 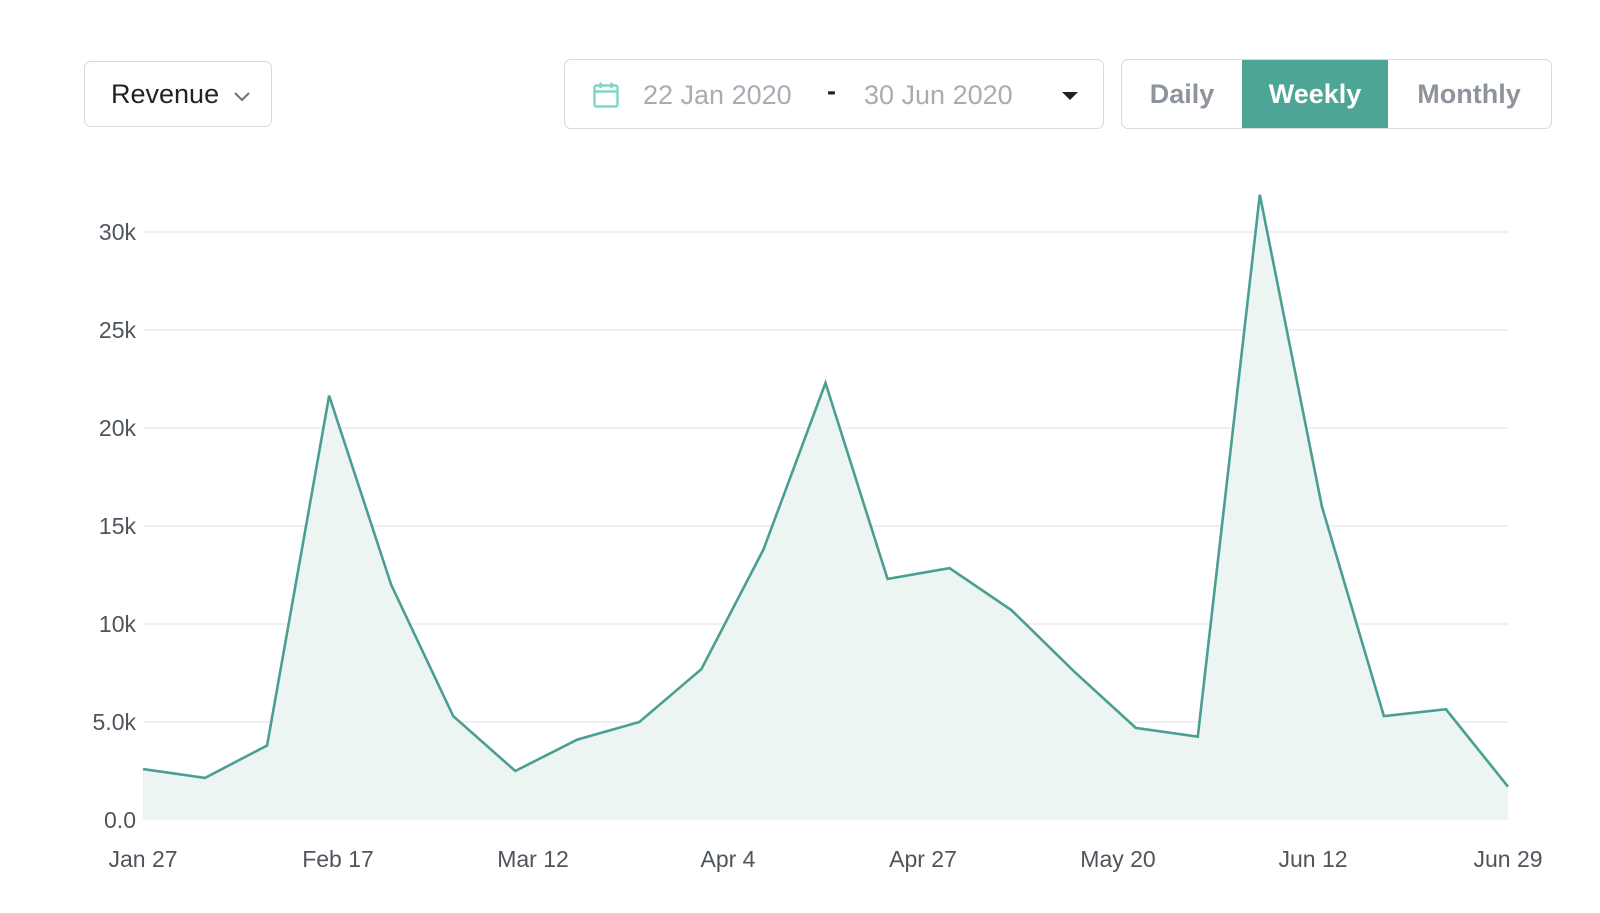 I want to click on x-tick-label: Jun 12, so click(x=1312, y=859).